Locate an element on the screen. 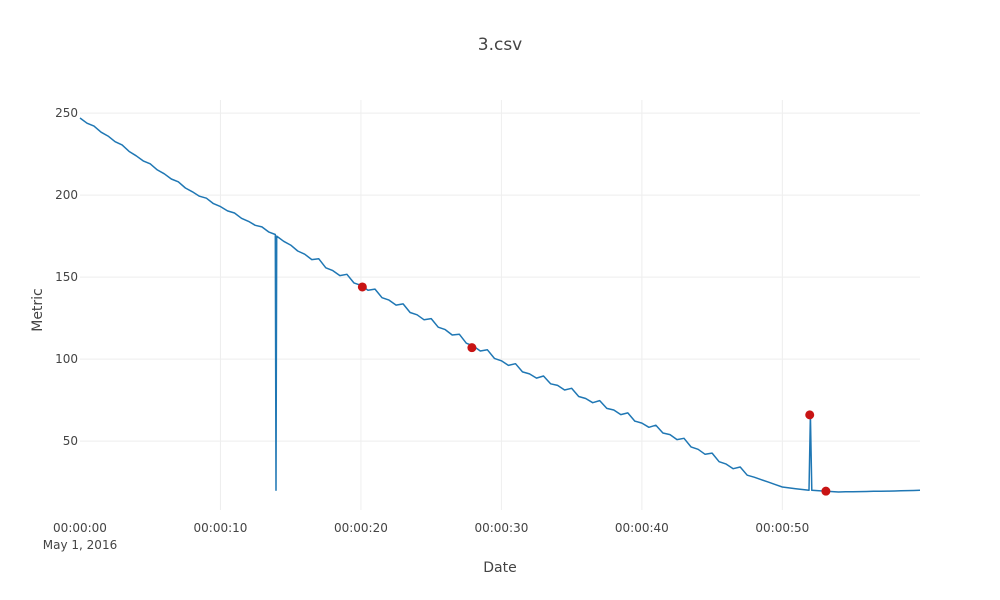 The width and height of the screenshot is (1000, 600). x-axis-title: Date is located at coordinates (499, 568).